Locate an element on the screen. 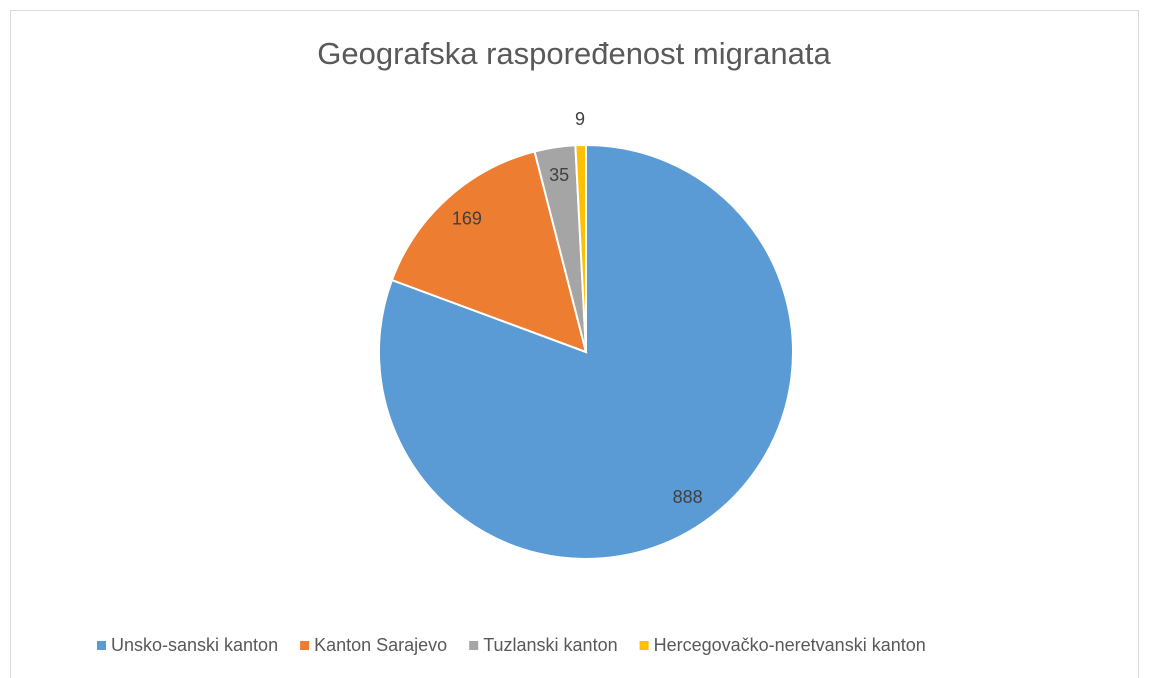 The height and width of the screenshot is (678, 1149). data-label: 35 is located at coordinates (559, 175).